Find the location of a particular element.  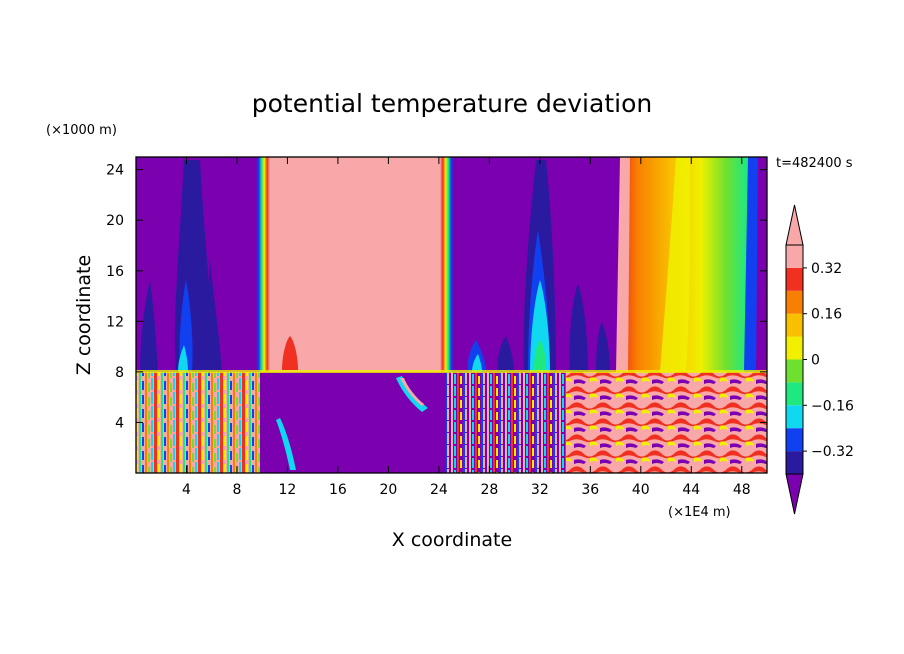

field-lower-left is located at coordinates (198, 422).